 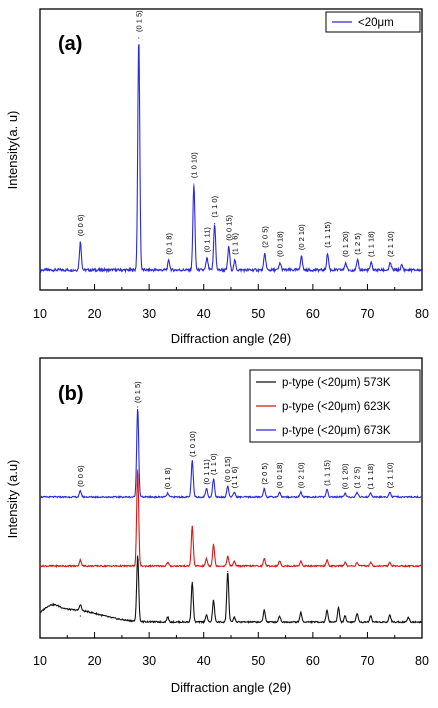 What do you see at coordinates (300, 475) in the screenshot?
I see `peak-label: (0 2 10)` at bounding box center [300, 475].